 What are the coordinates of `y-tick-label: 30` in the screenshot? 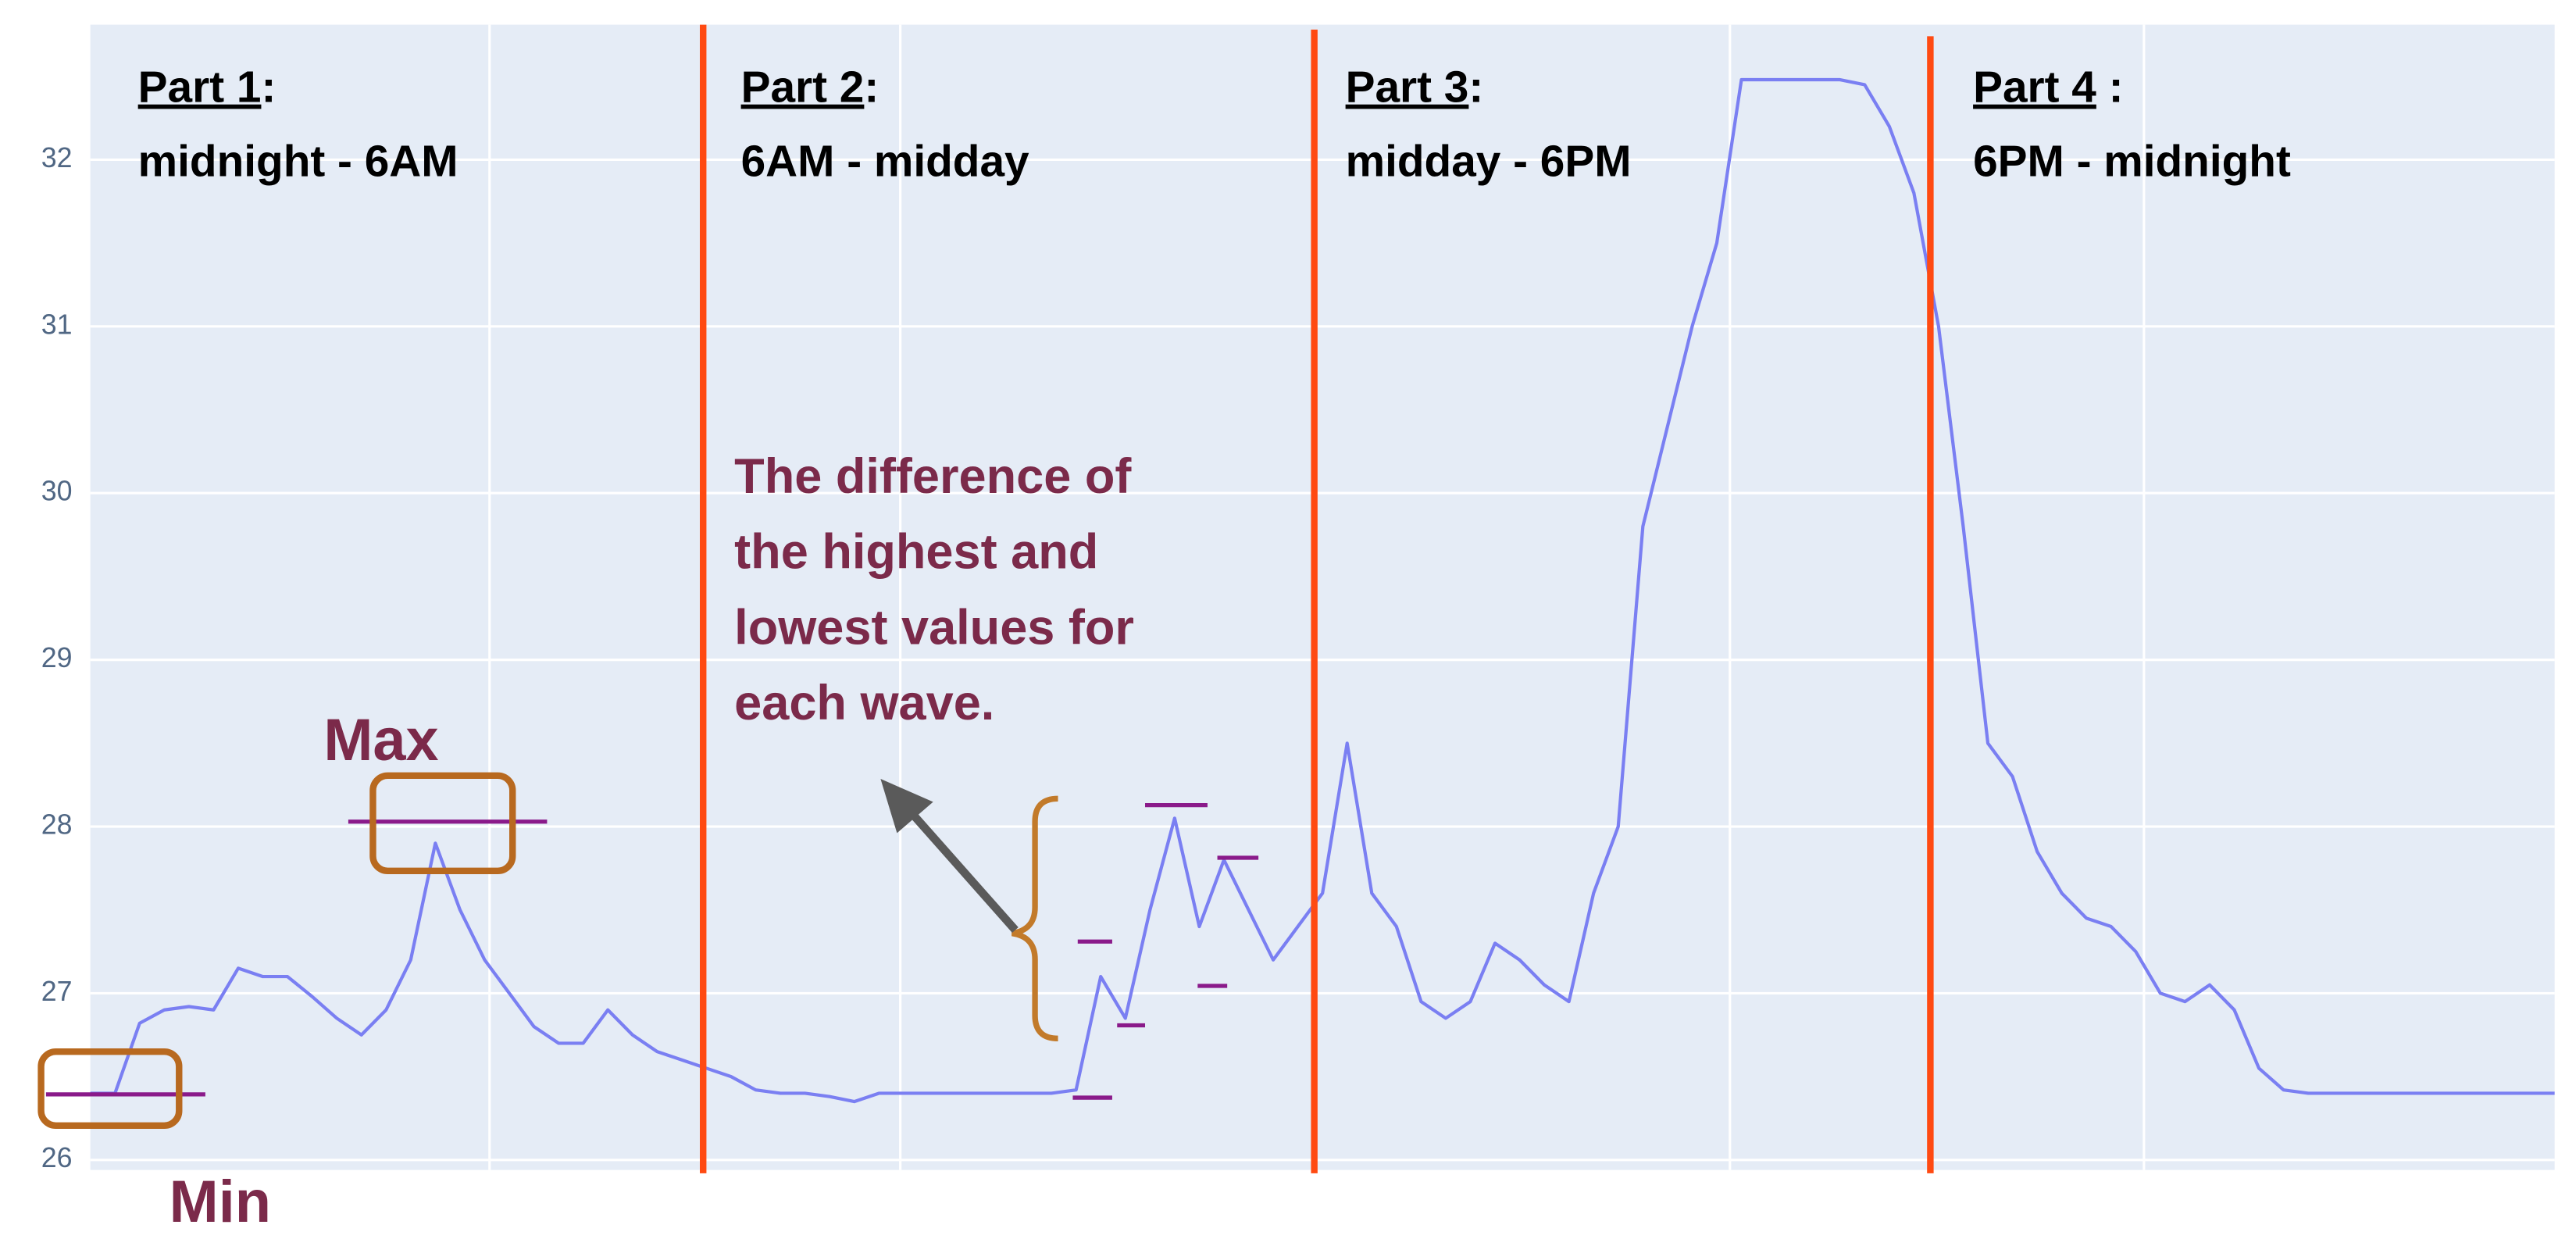 It's located at (57, 492).